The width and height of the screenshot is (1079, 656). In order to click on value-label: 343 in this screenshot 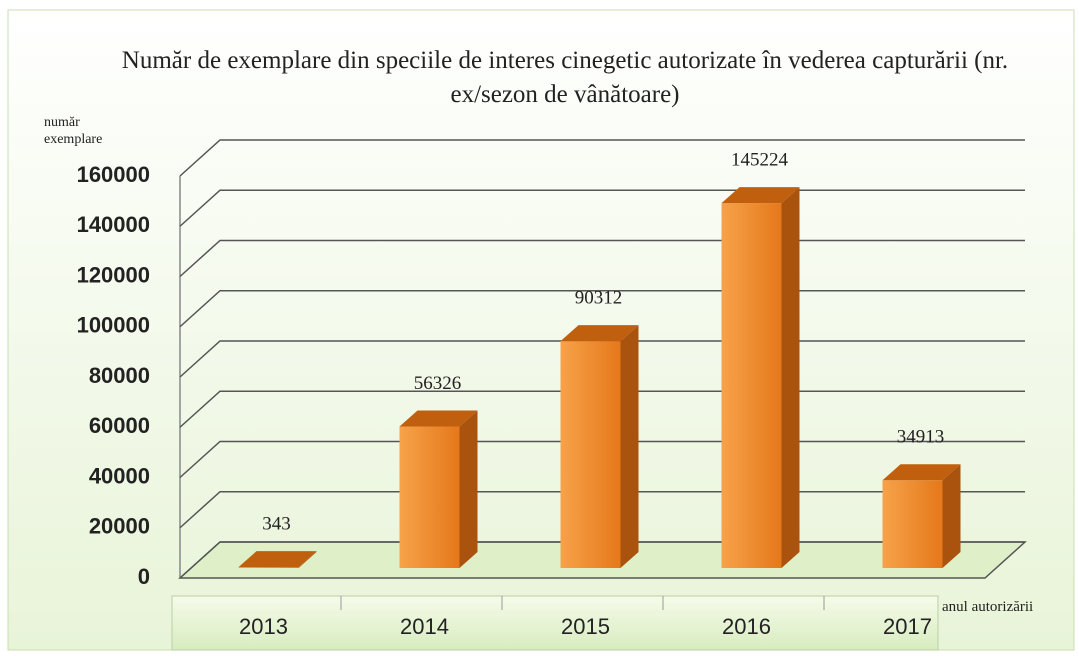, I will do `click(276, 523)`.